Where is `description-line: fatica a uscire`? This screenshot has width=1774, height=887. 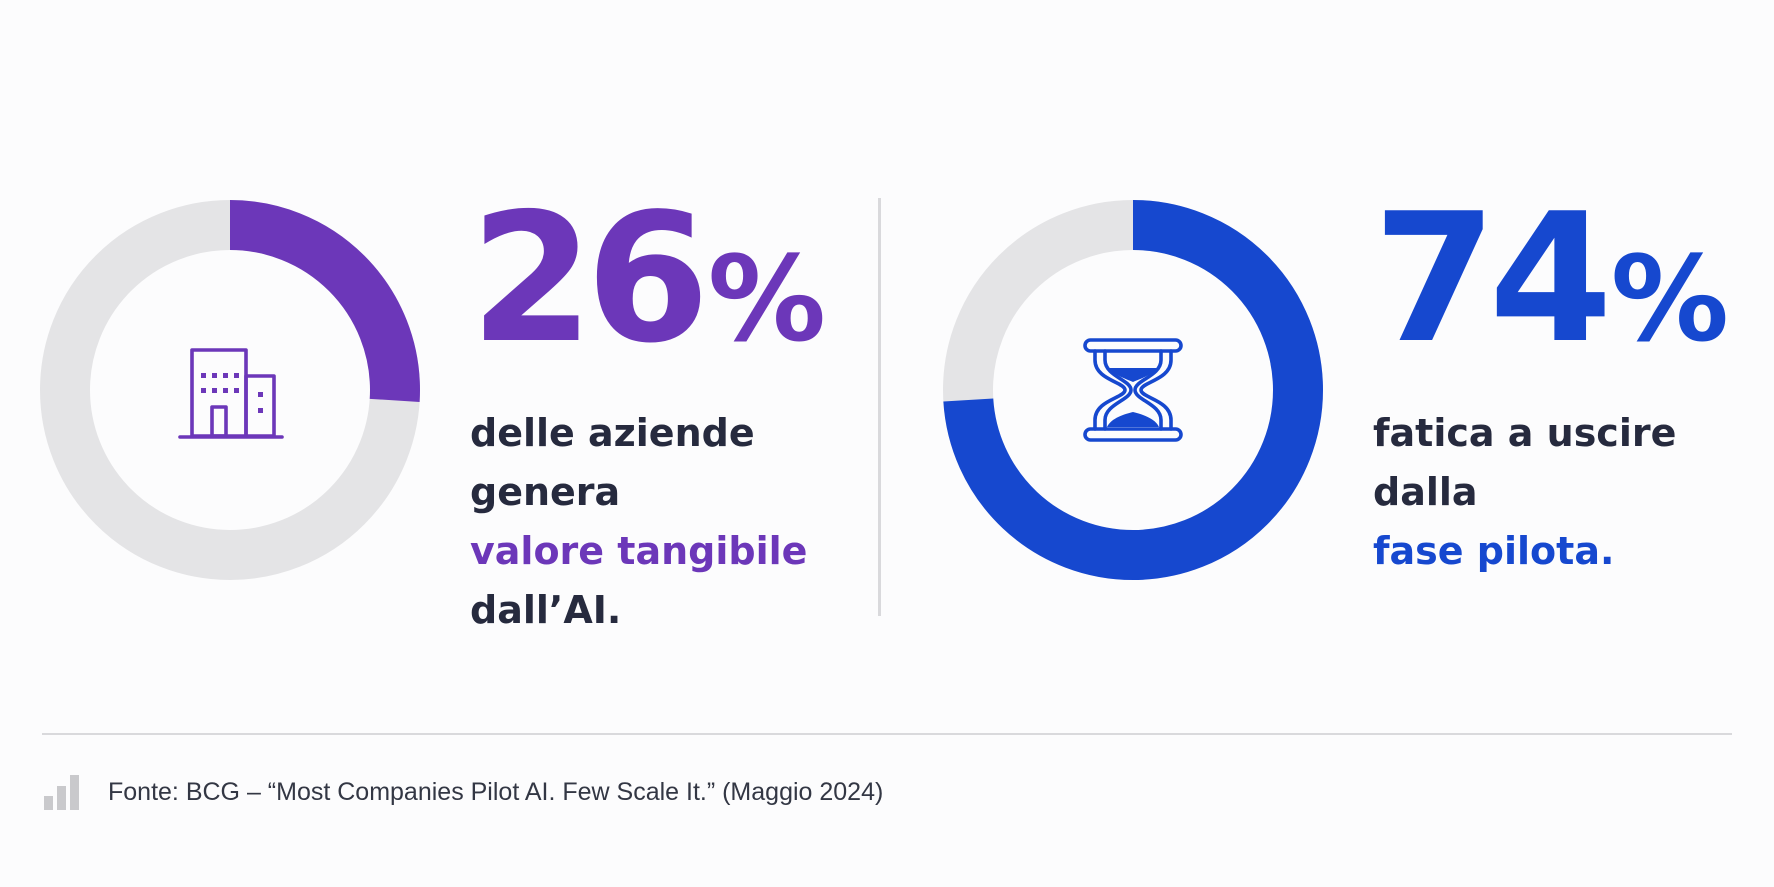
description-line: fatica a uscire is located at coordinates (1525, 433).